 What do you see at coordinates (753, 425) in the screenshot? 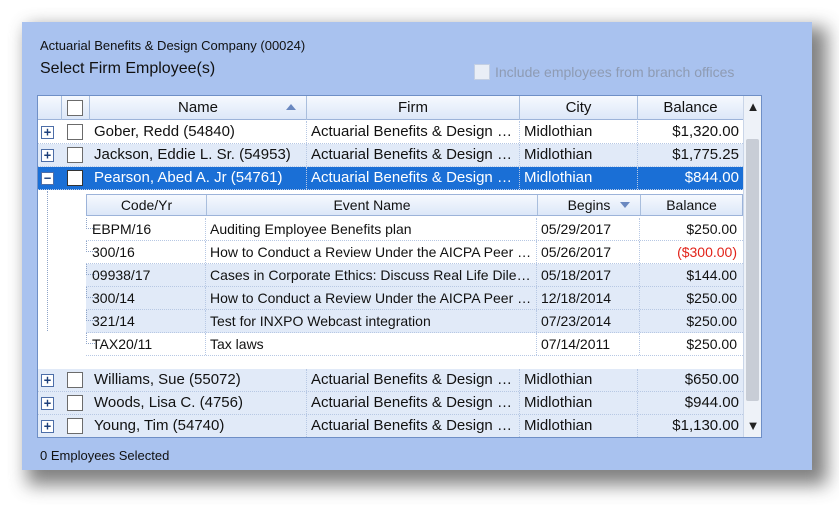
I see `scroll-down-icon: ▼` at bounding box center [753, 425].